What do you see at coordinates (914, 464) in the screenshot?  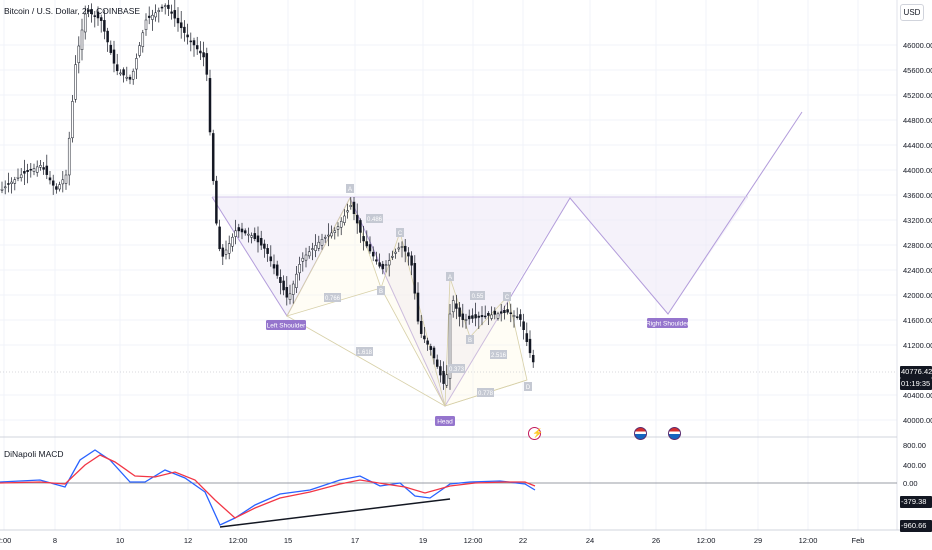 I see `macd-axis: 800.00 400.00 0.00` at bounding box center [914, 464].